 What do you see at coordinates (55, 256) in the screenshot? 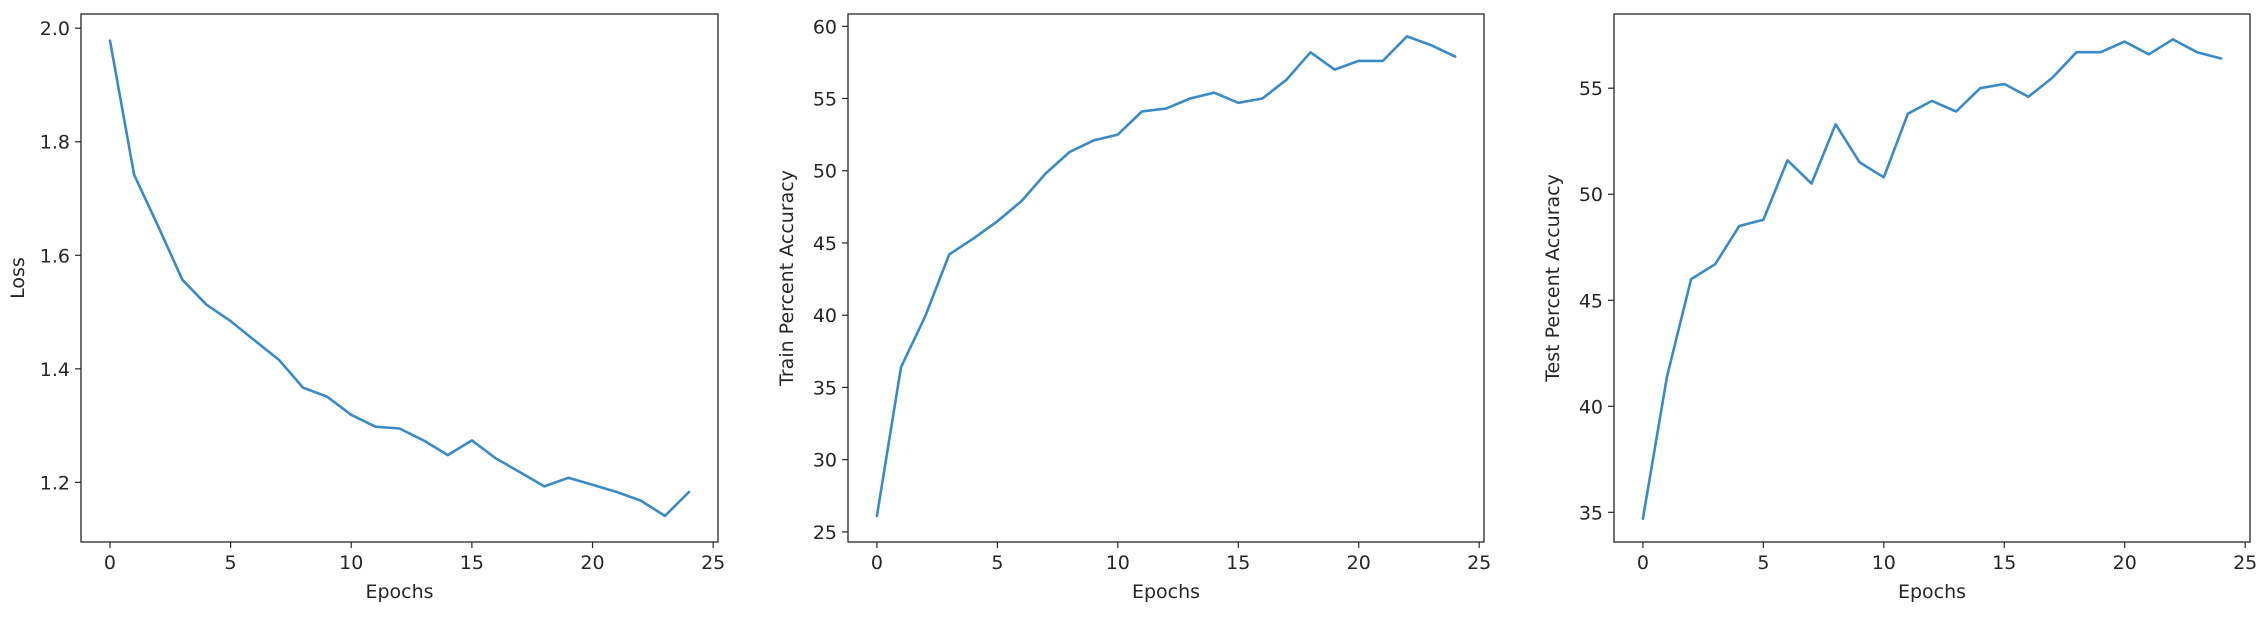
I see `y-tick-label: 1.6` at bounding box center [55, 256].